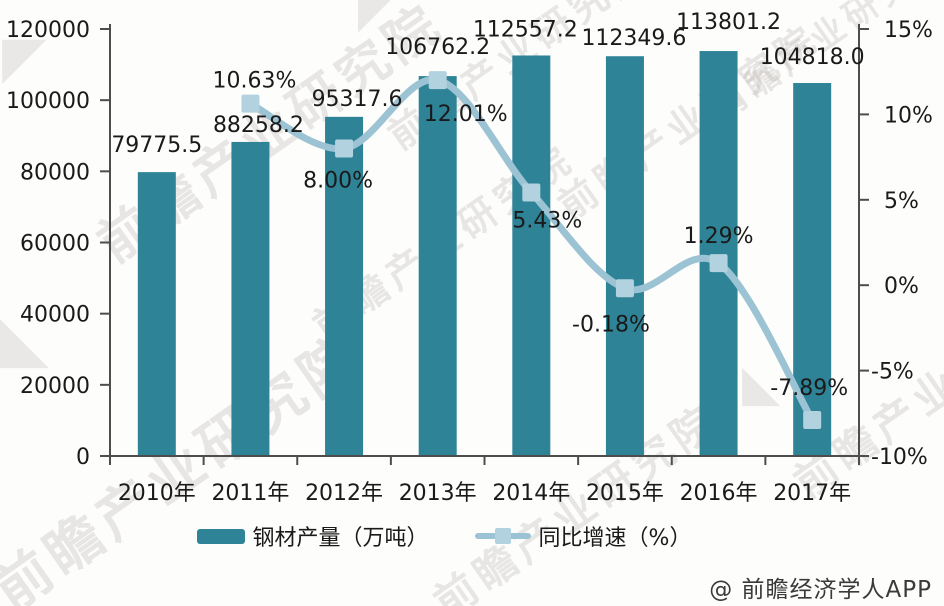 The height and width of the screenshot is (606, 944). What do you see at coordinates (908, 30) in the screenshot?
I see `y-axis-right-label: 15%` at bounding box center [908, 30].